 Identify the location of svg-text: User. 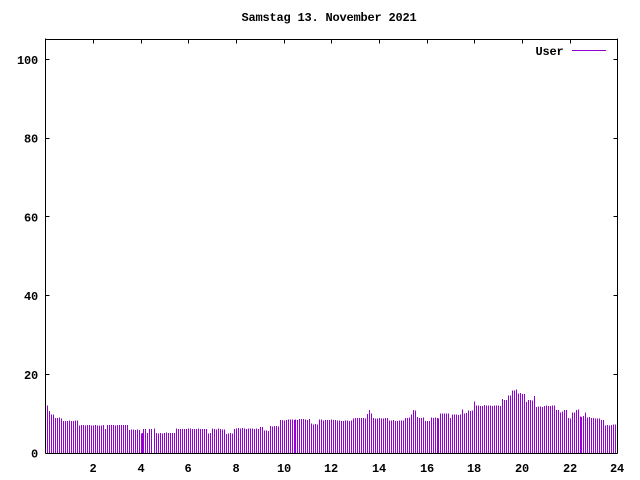
(549, 52).